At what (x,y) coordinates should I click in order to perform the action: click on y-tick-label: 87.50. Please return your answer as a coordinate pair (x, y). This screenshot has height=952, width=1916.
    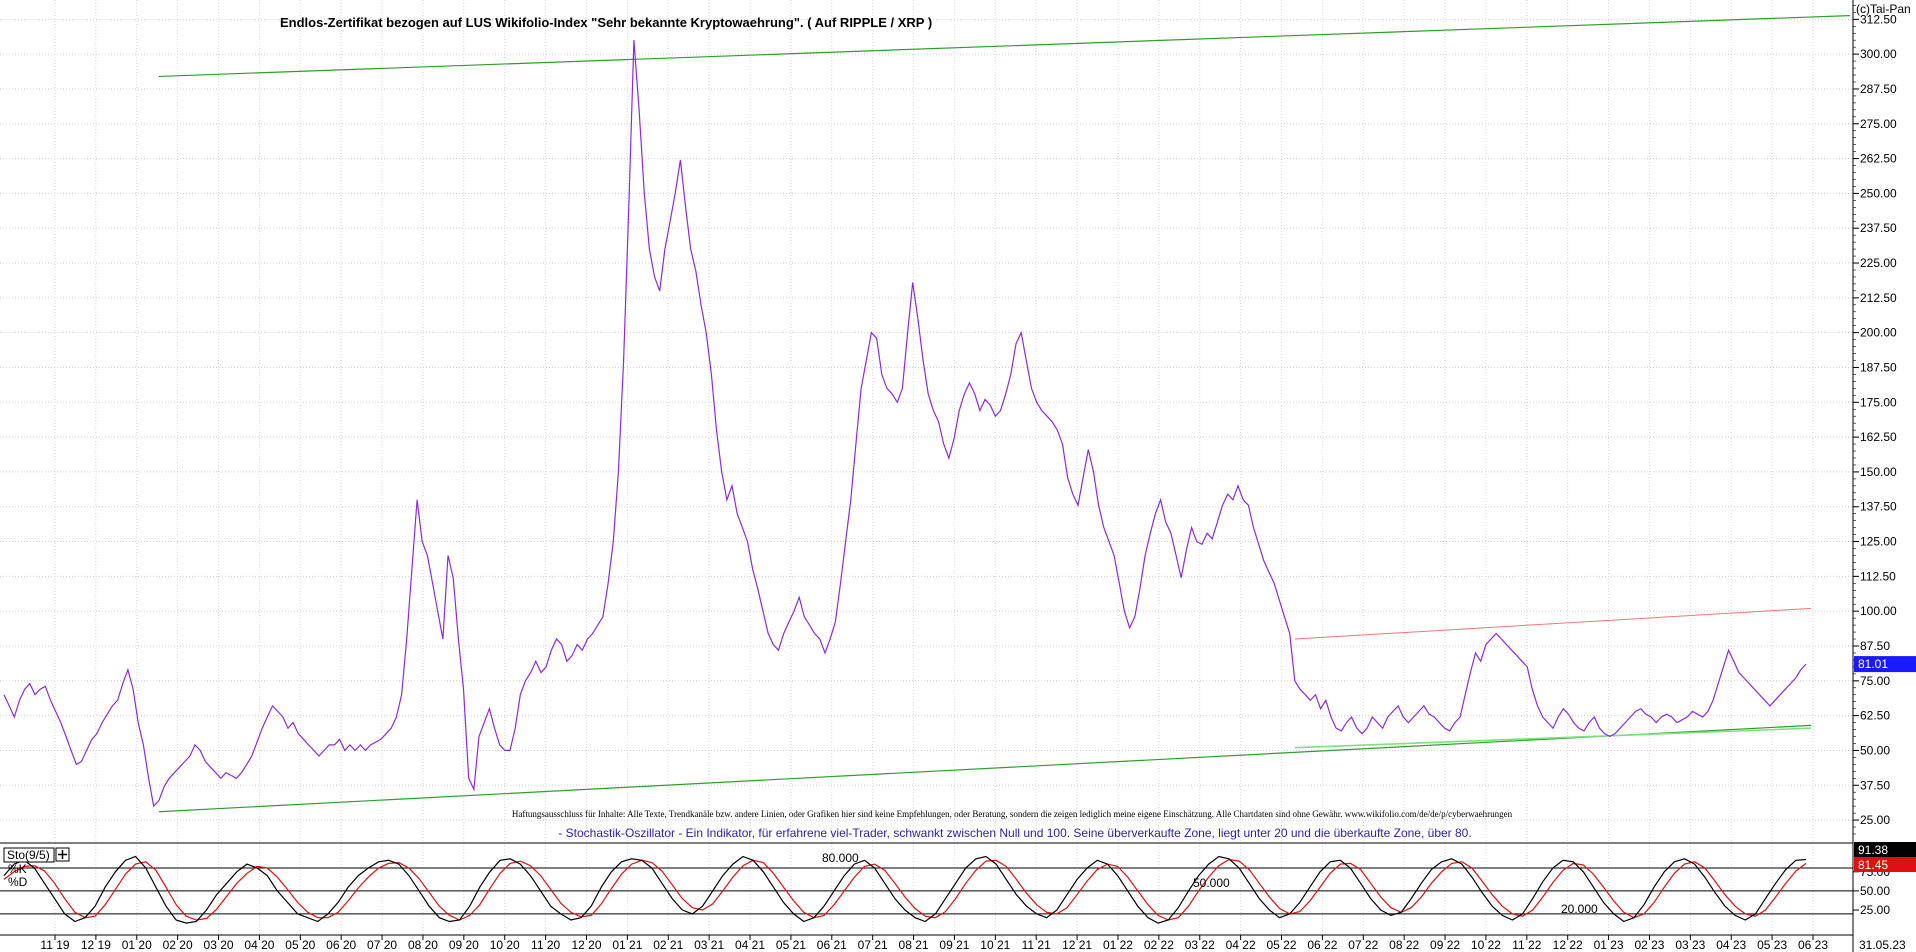
    Looking at the image, I should click on (1875, 646).